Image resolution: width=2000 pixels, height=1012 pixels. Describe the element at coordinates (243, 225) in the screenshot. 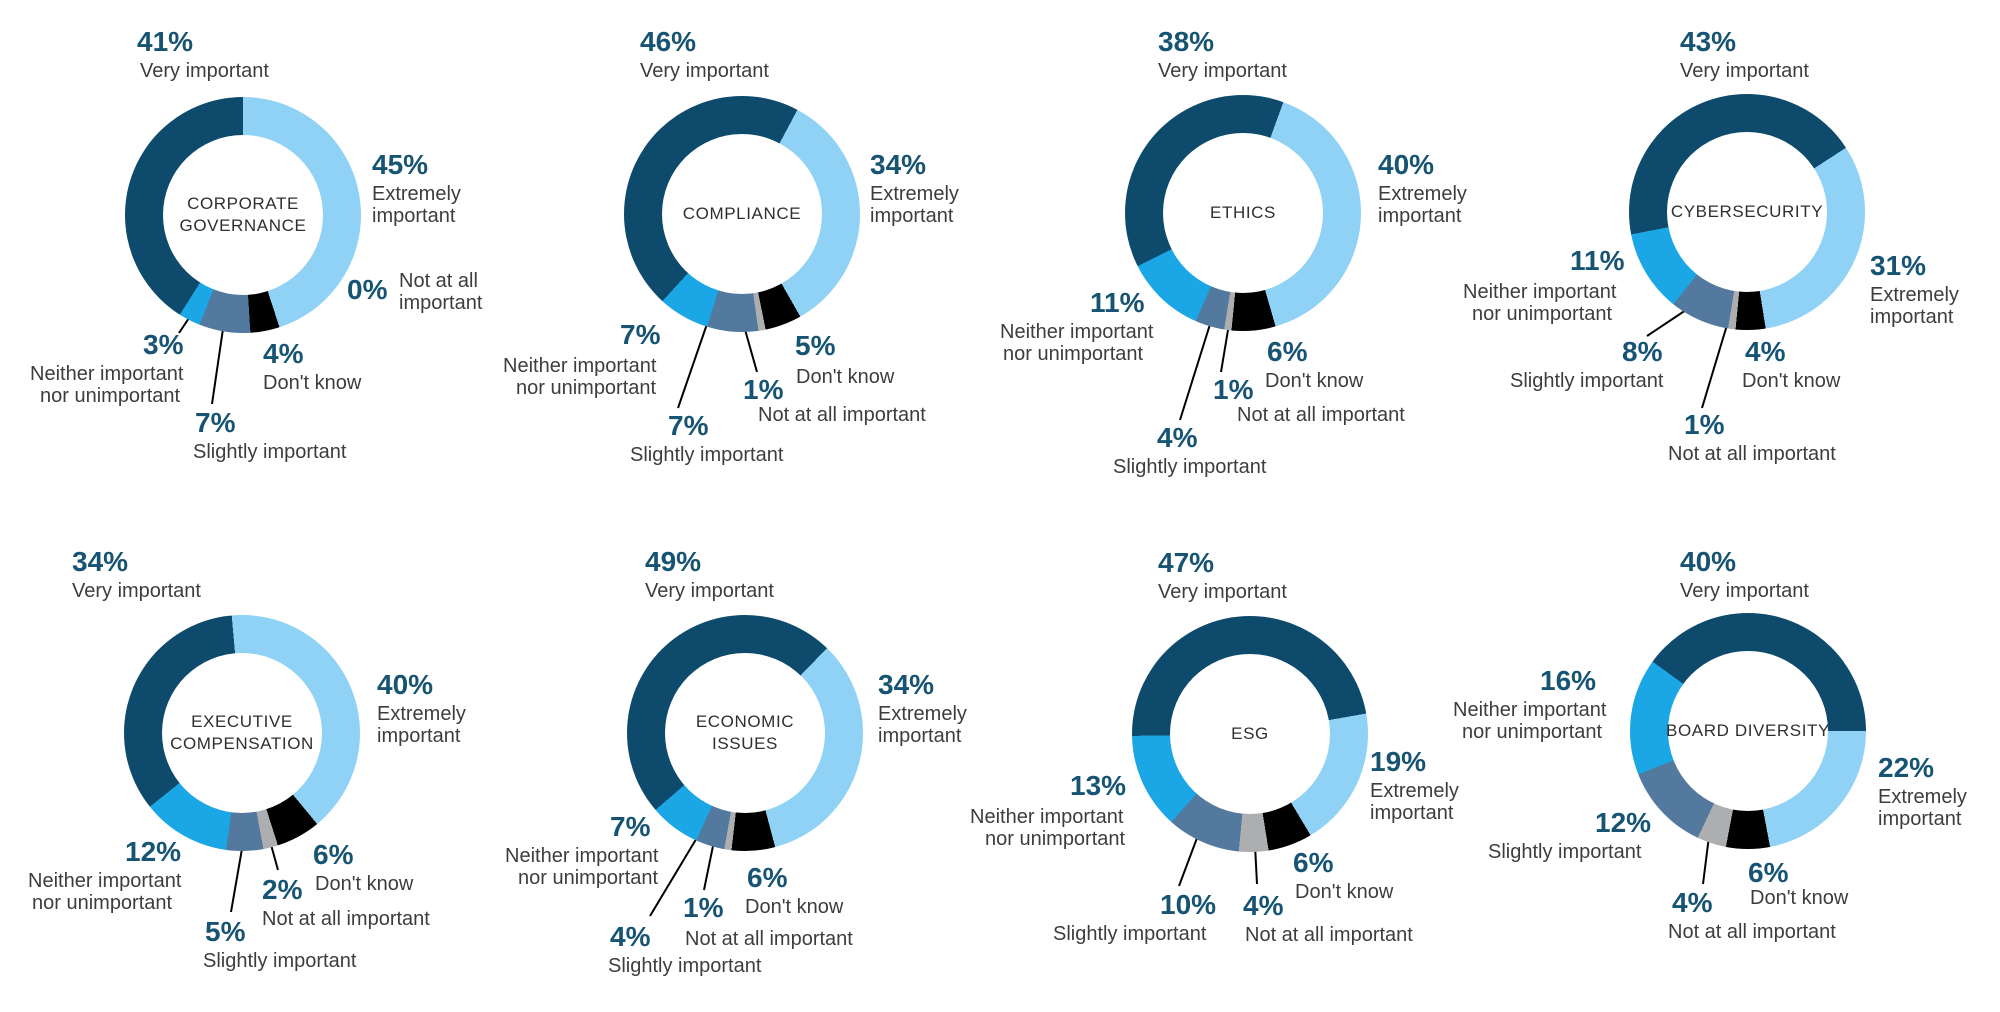

I see `chart-center-title: GOVERNANCE` at that location.